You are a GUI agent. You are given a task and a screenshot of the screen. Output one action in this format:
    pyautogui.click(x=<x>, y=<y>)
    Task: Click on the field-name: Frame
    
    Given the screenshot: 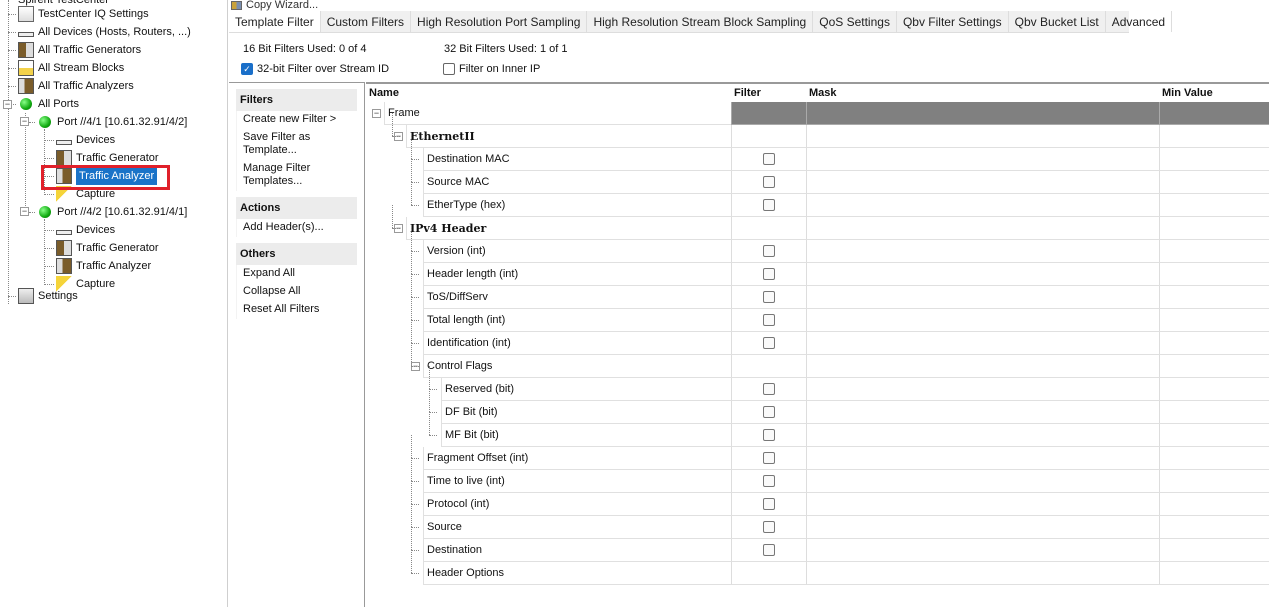 What is the action you would take?
    pyautogui.click(x=557, y=113)
    